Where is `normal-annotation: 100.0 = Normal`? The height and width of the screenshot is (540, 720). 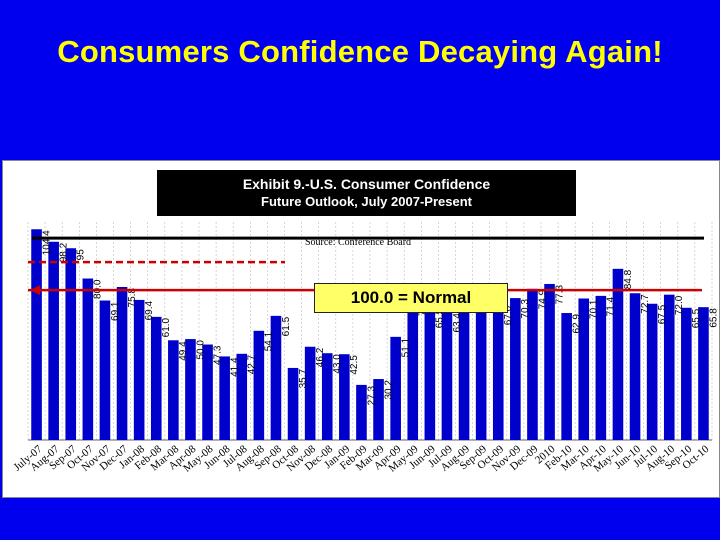 normal-annotation: 100.0 = Normal is located at coordinates (411, 298).